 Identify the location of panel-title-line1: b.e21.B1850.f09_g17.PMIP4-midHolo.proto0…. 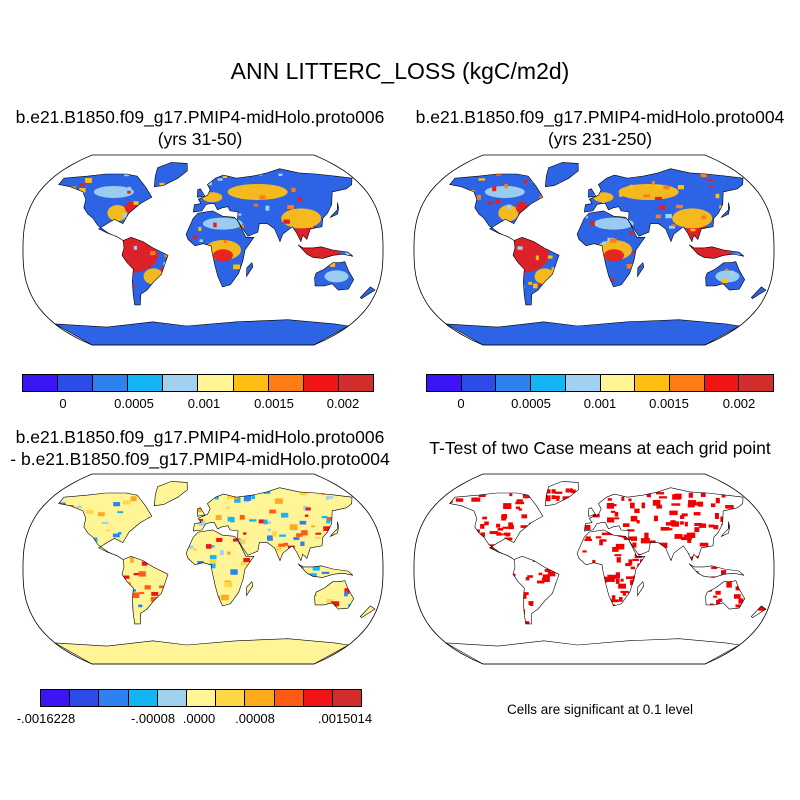
(600, 117).